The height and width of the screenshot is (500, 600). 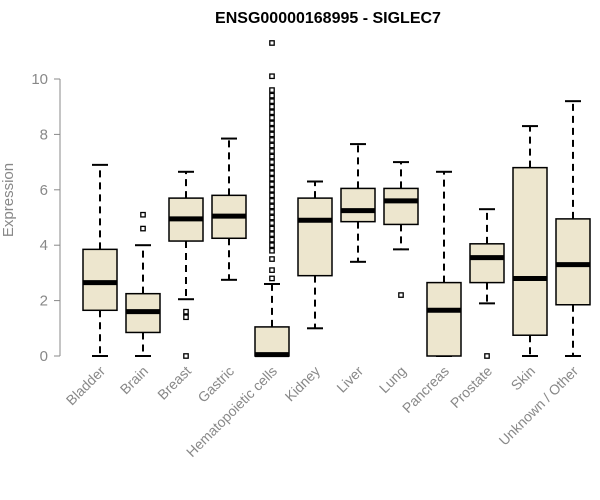 I want to click on y-tick-label: 2, so click(x=44, y=301).